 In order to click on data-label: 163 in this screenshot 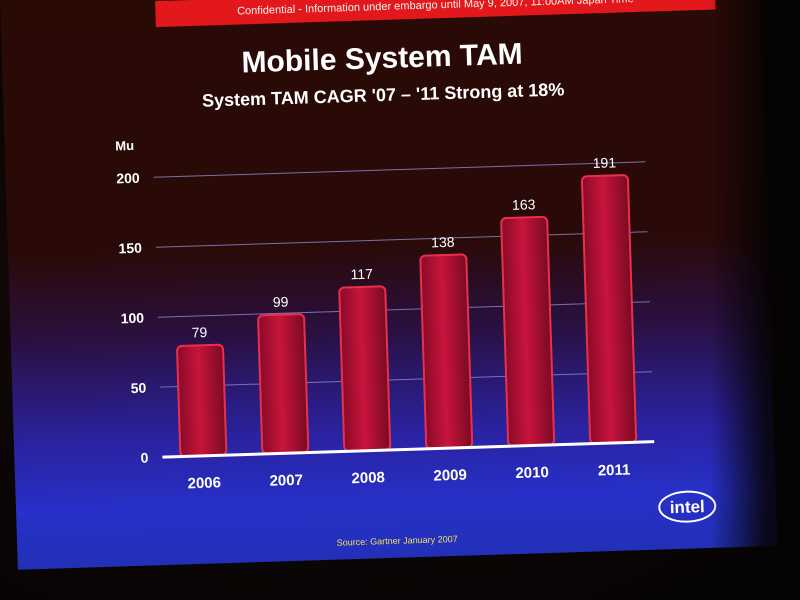, I will do `click(524, 204)`.